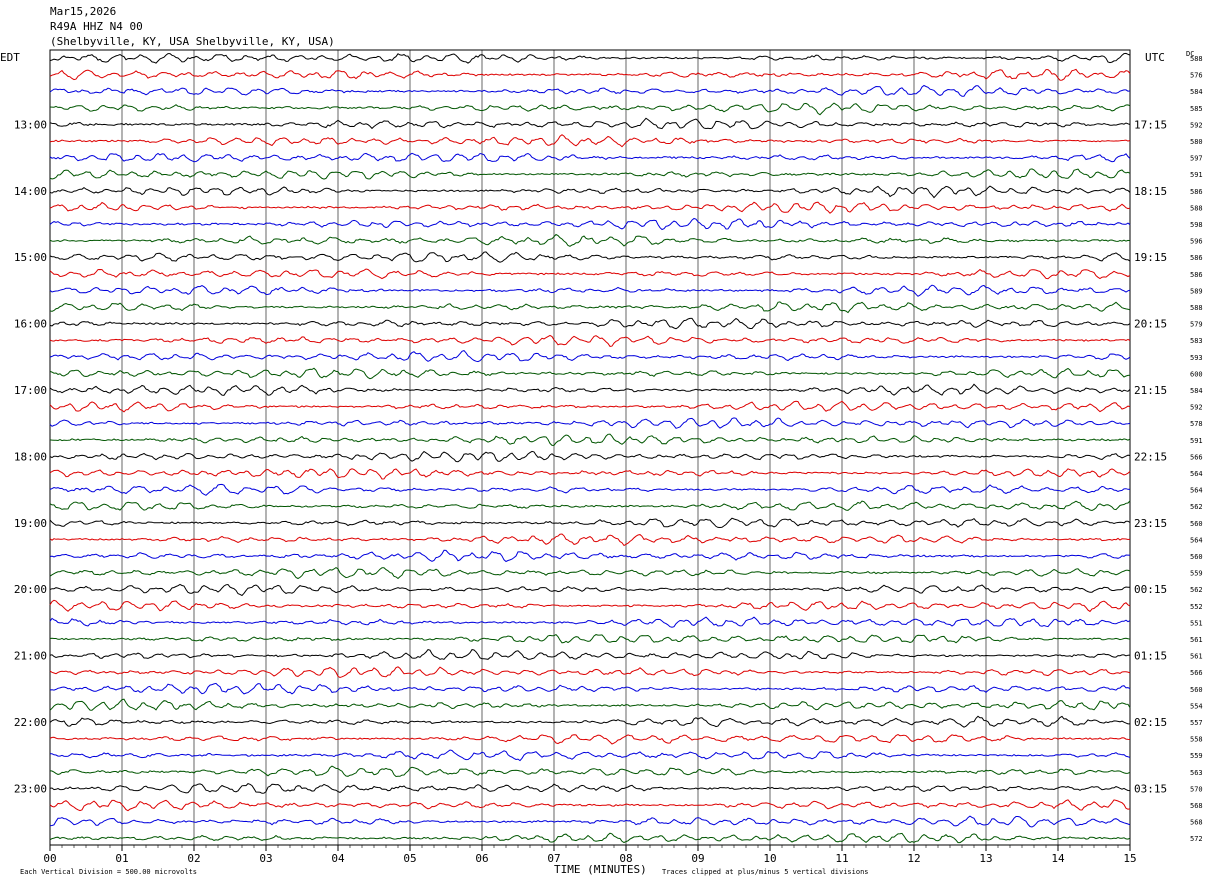 The height and width of the screenshot is (886, 1210). What do you see at coordinates (913, 858) in the screenshot?
I see `x-tick-label: 12` at bounding box center [913, 858].